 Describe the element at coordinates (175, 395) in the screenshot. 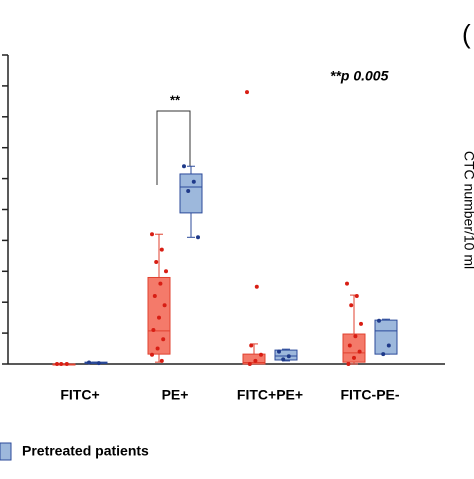

I see `x-tick-label: PE+` at that location.